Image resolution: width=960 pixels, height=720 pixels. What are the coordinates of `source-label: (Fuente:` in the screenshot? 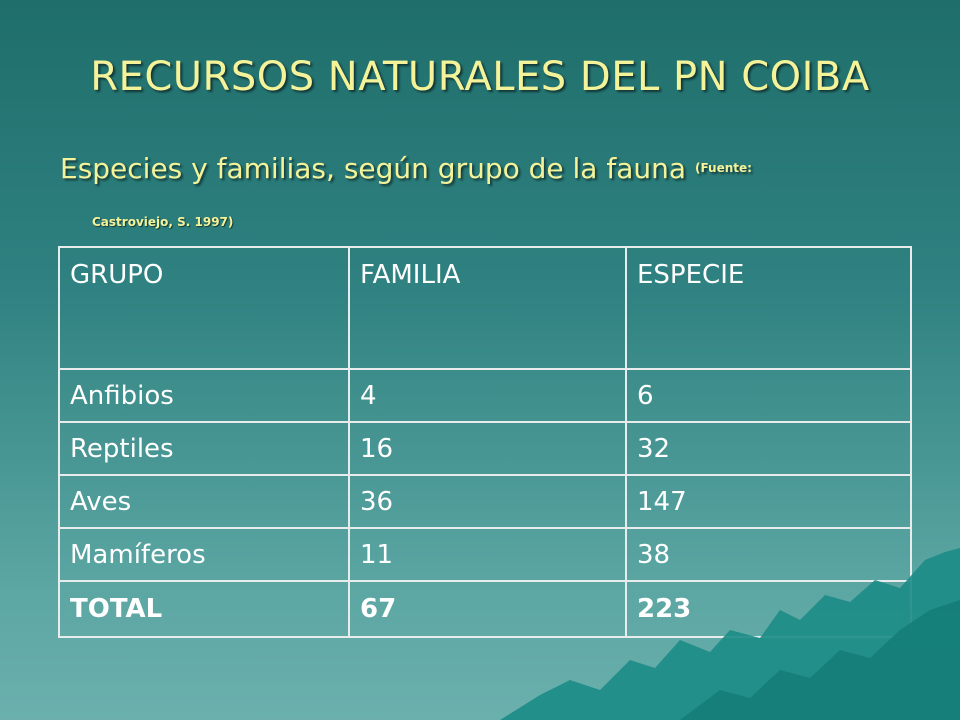 It's located at (723, 168).